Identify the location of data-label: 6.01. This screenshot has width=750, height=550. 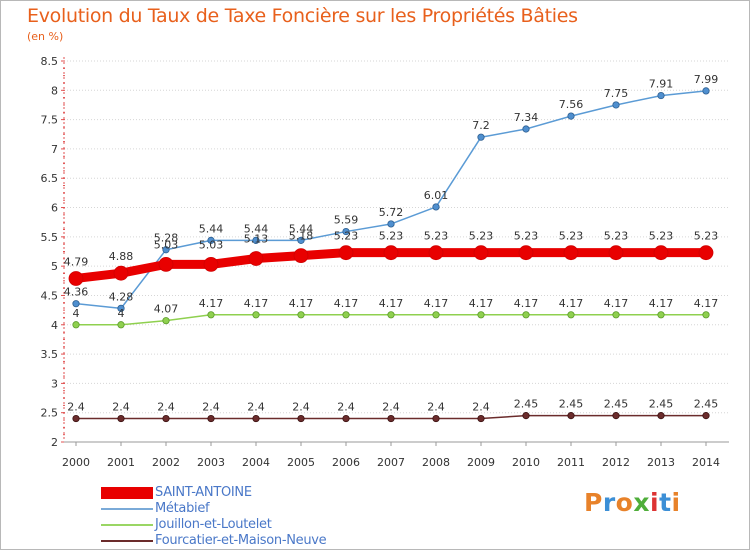
(436, 195).